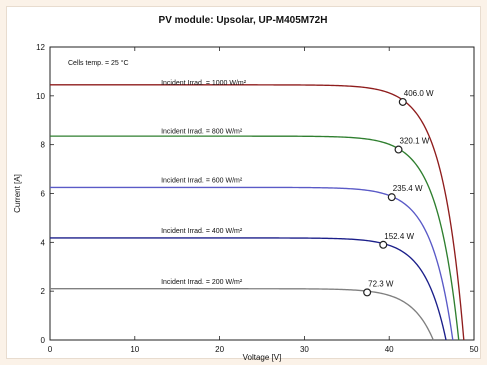 Image resolution: width=487 pixels, height=365 pixels. Describe the element at coordinates (474, 349) in the screenshot. I see `x-tick-label: 50` at that location.